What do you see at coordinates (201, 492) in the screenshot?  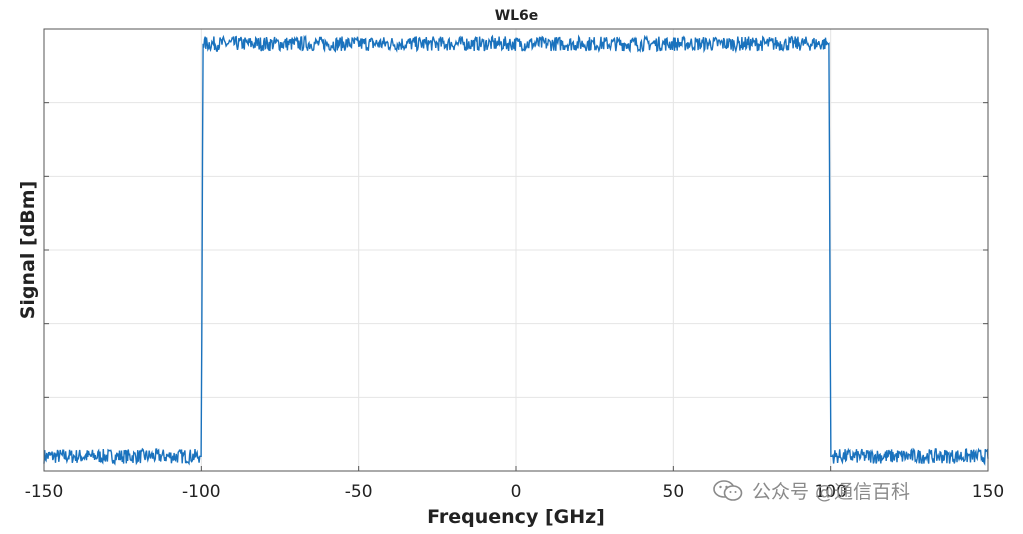 I see `x-tick-label: -100` at bounding box center [201, 492].